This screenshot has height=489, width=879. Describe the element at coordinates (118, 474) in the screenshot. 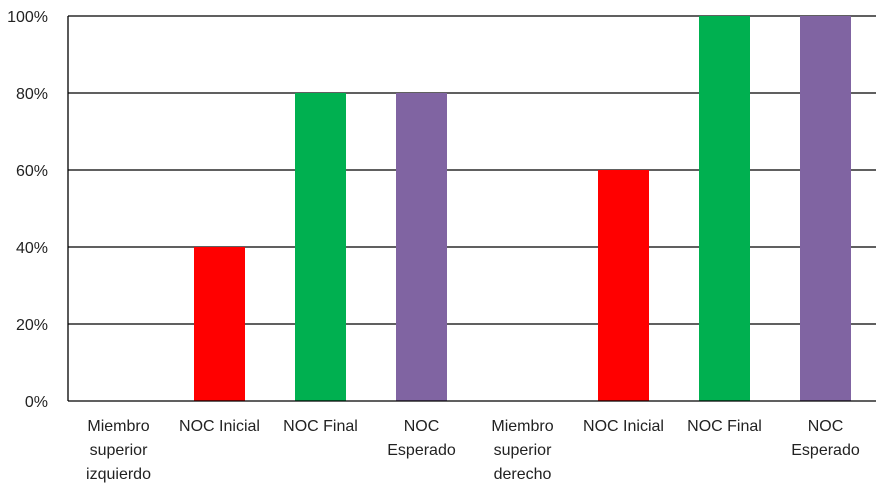

I see `category-label-line: izquierdo` at that location.